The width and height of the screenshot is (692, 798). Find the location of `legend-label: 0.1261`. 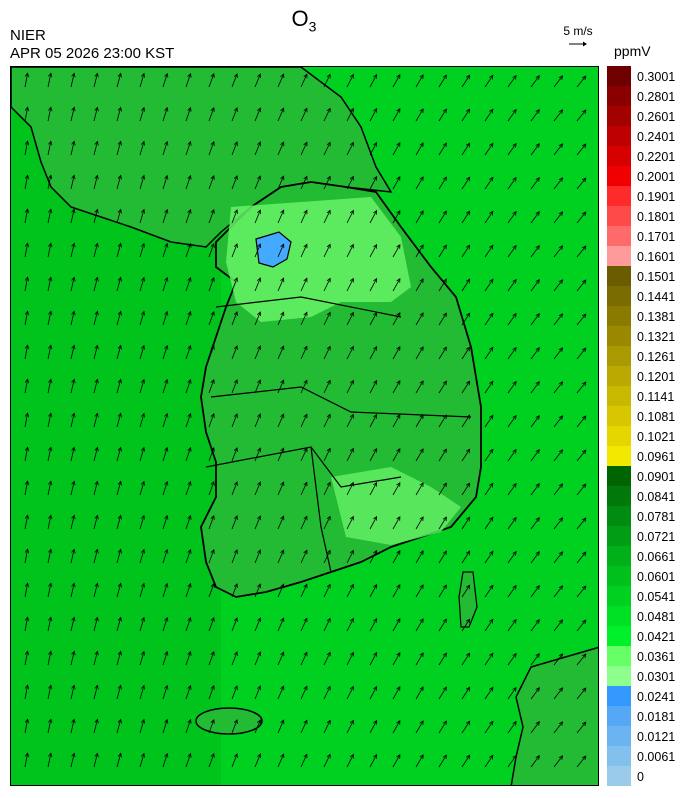

legend-label: 0.1261 is located at coordinates (656, 357).